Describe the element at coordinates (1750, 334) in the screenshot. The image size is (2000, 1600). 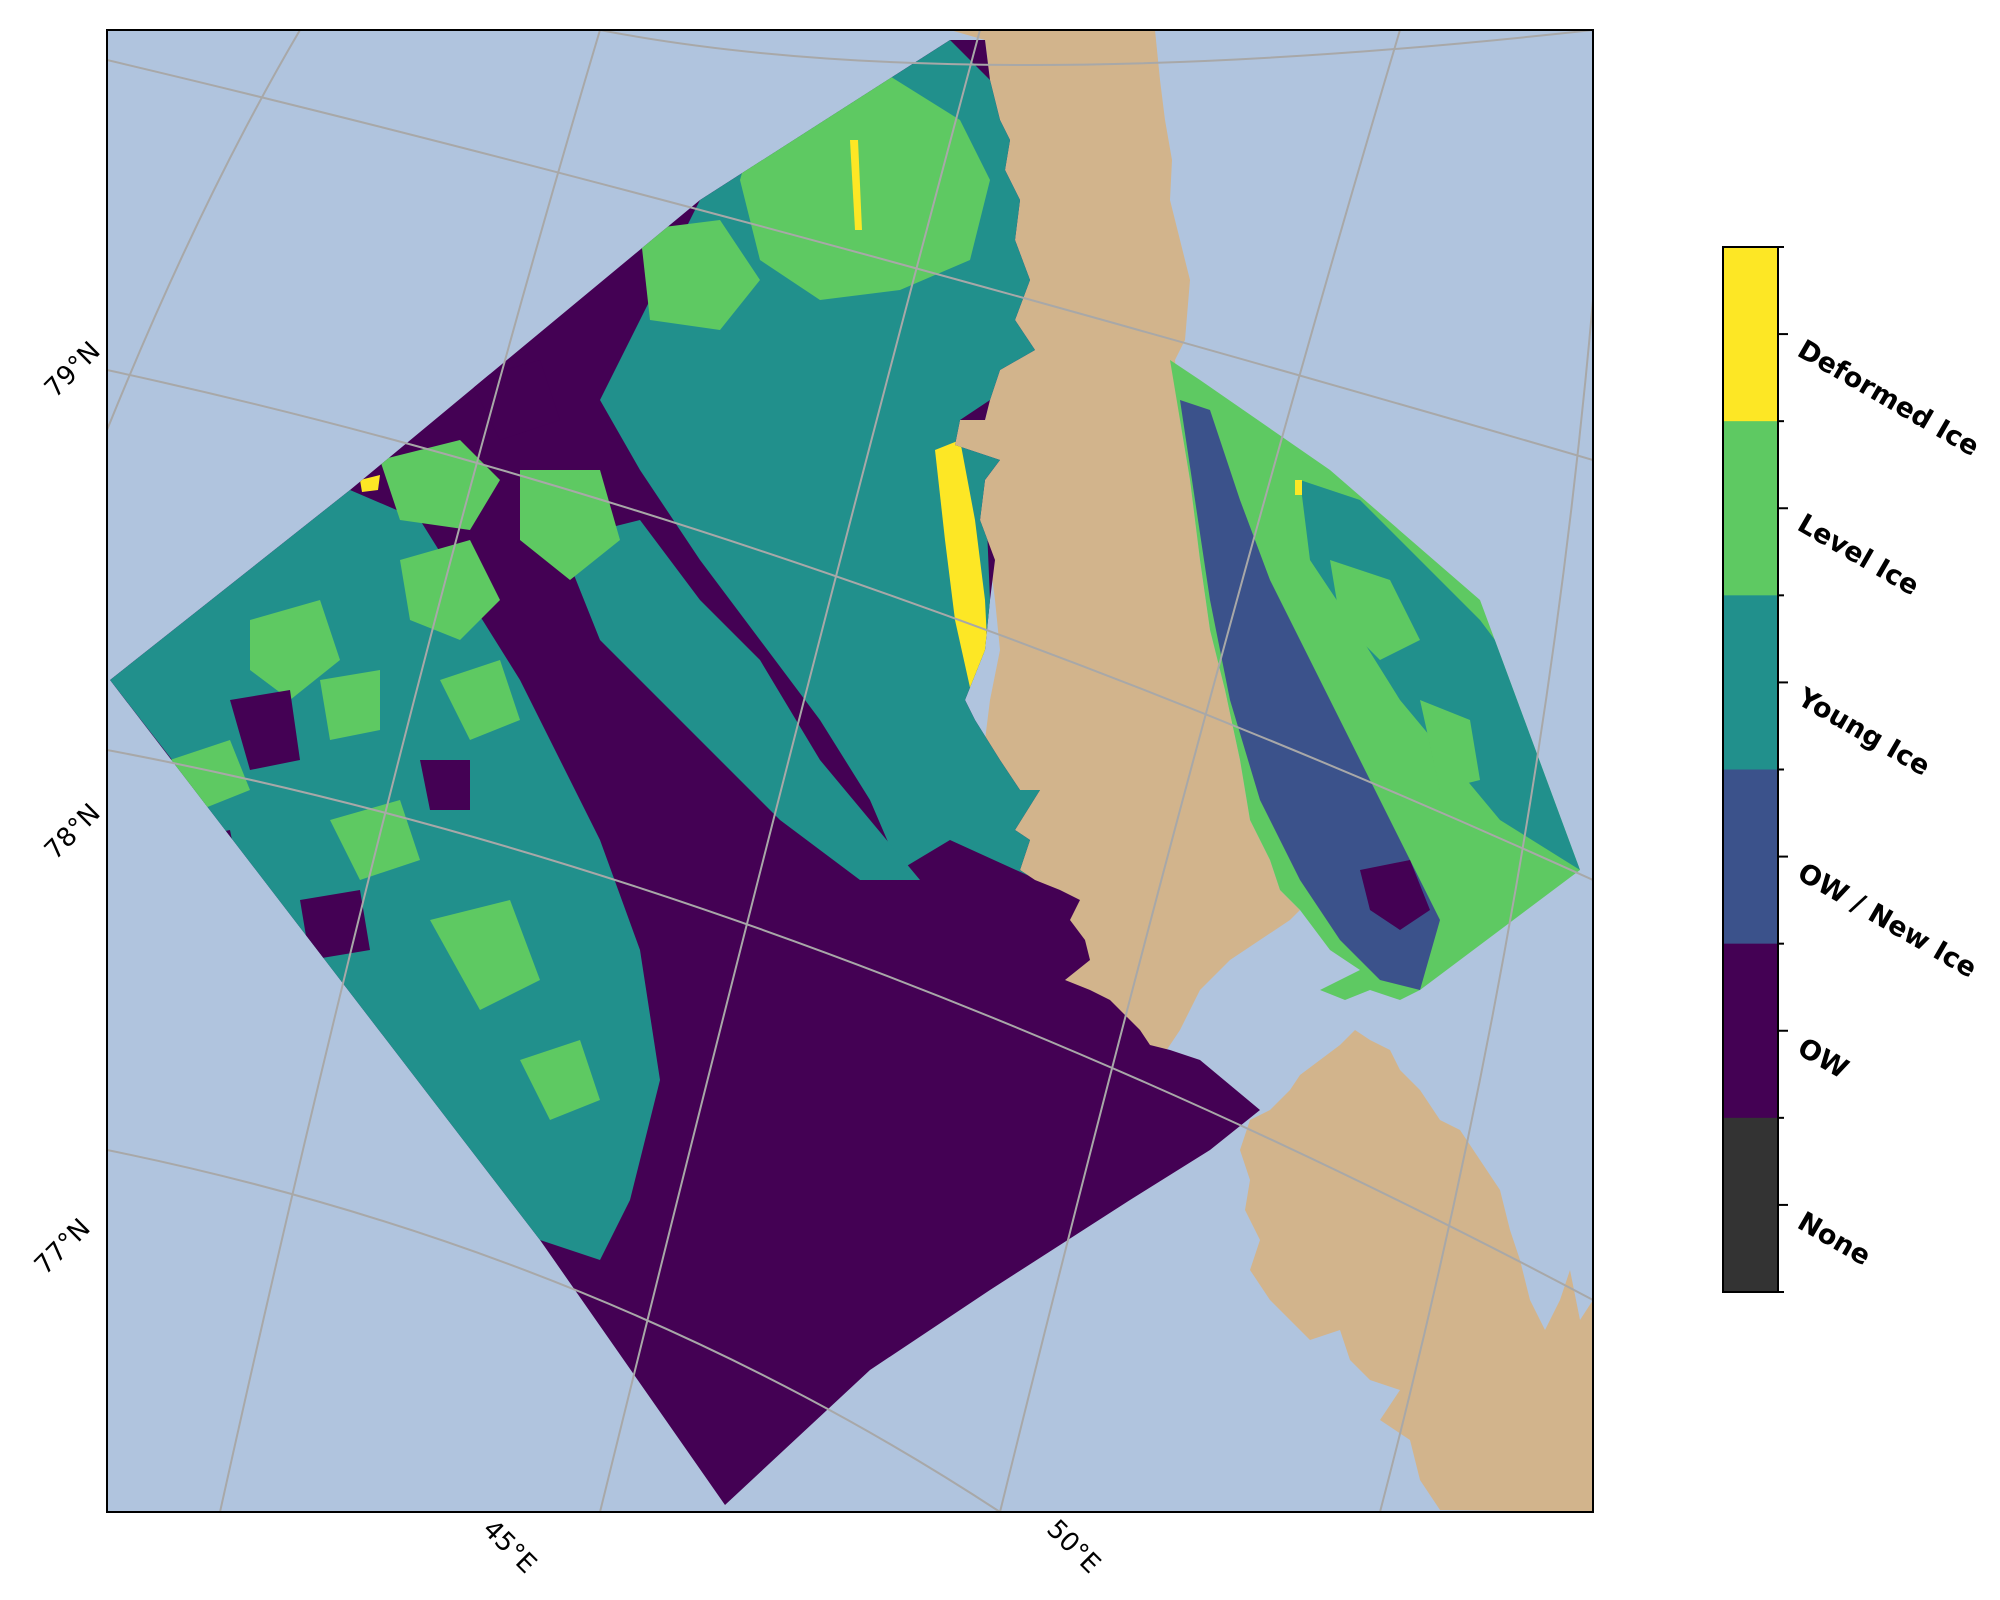
I see `colorbar-swatch-deformed-ice` at that location.